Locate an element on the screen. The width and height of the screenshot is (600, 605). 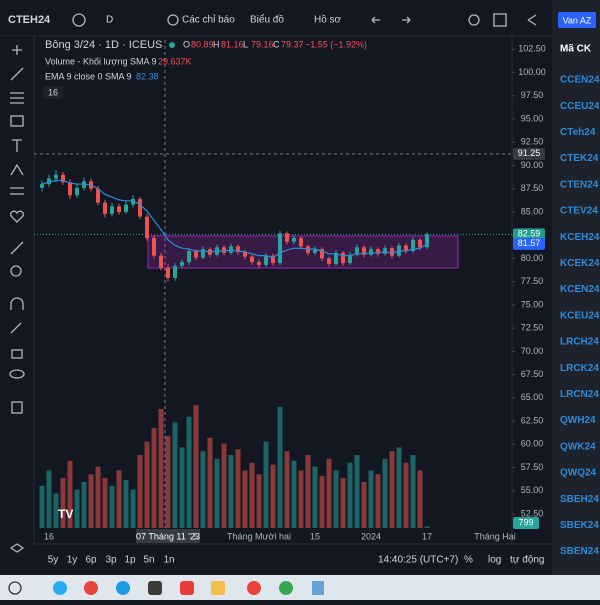
hide is located at coordinates (17, 374).